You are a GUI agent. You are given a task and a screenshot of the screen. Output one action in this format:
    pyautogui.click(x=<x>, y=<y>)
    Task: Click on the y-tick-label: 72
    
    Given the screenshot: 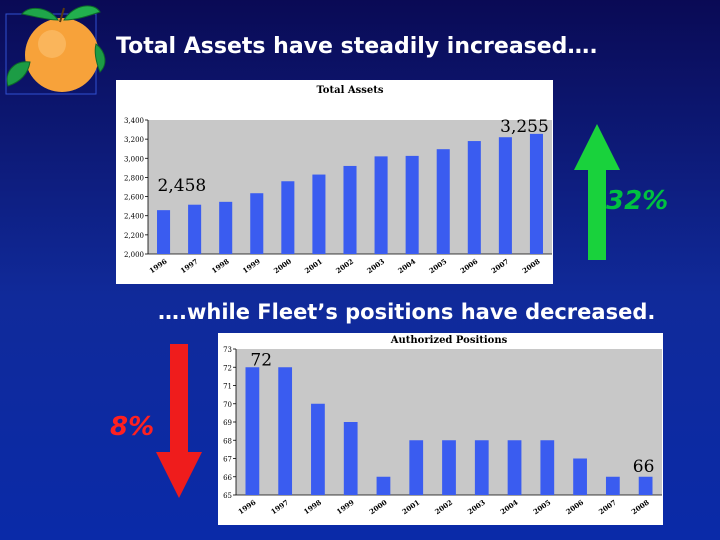 What is the action you would take?
    pyautogui.click(x=227, y=368)
    